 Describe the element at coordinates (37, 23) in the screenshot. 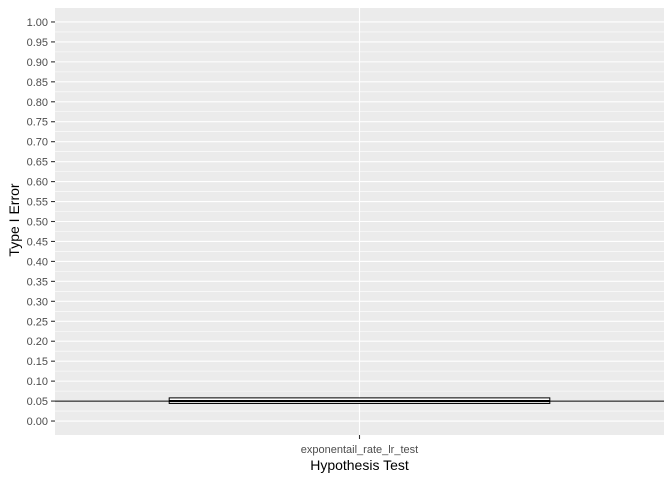

I see `y-tick-label: 1.00` at that location.